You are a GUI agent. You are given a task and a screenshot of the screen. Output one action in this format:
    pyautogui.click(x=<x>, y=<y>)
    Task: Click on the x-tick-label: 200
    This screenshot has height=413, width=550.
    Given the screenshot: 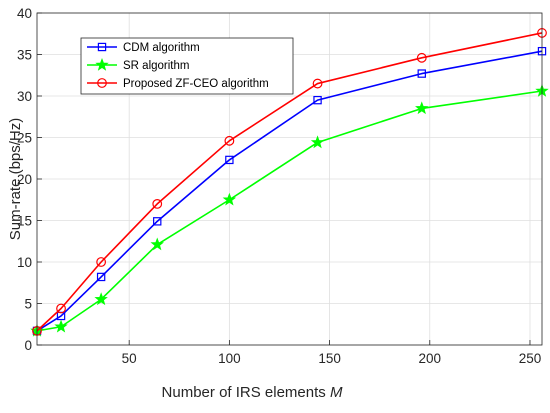 What is the action you would take?
    pyautogui.click(x=430, y=358)
    